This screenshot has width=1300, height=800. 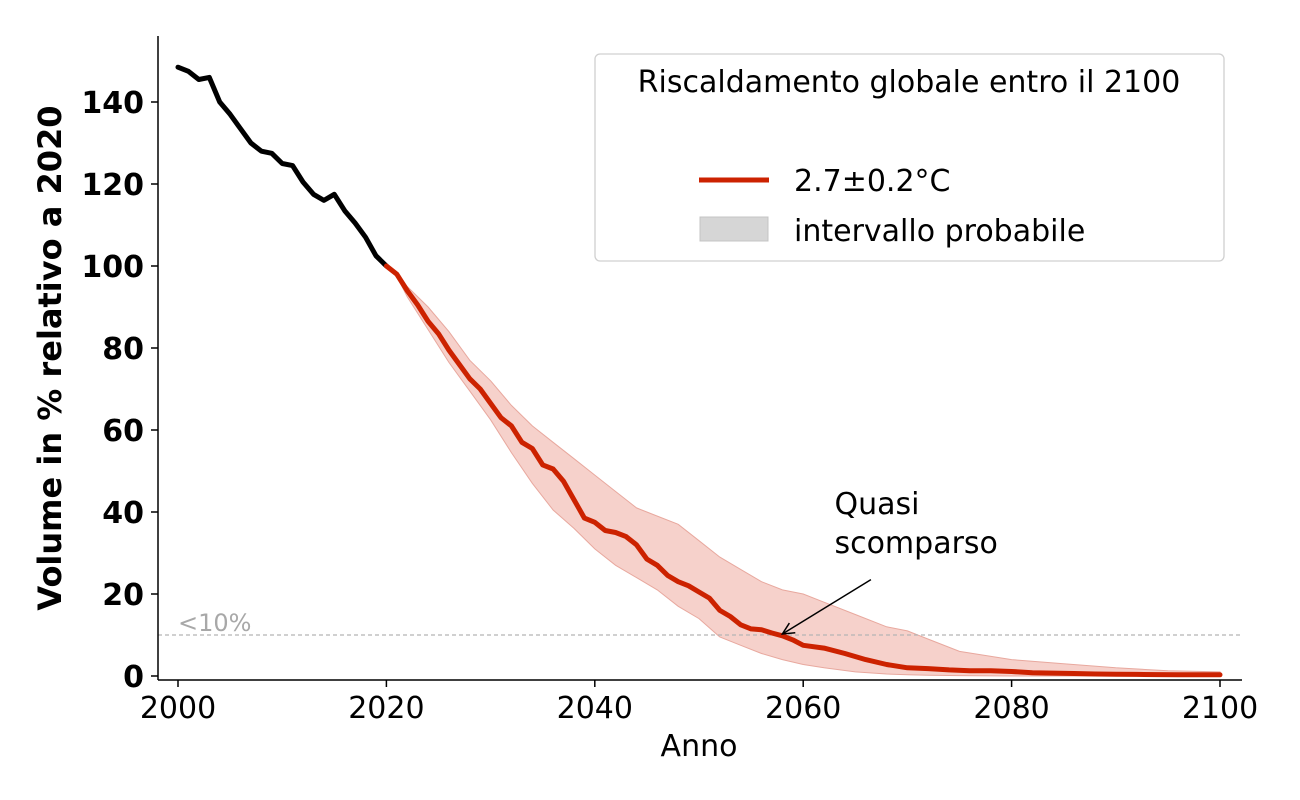 What do you see at coordinates (386, 708) in the screenshot?
I see `x-tick-label: 2020` at bounding box center [386, 708].